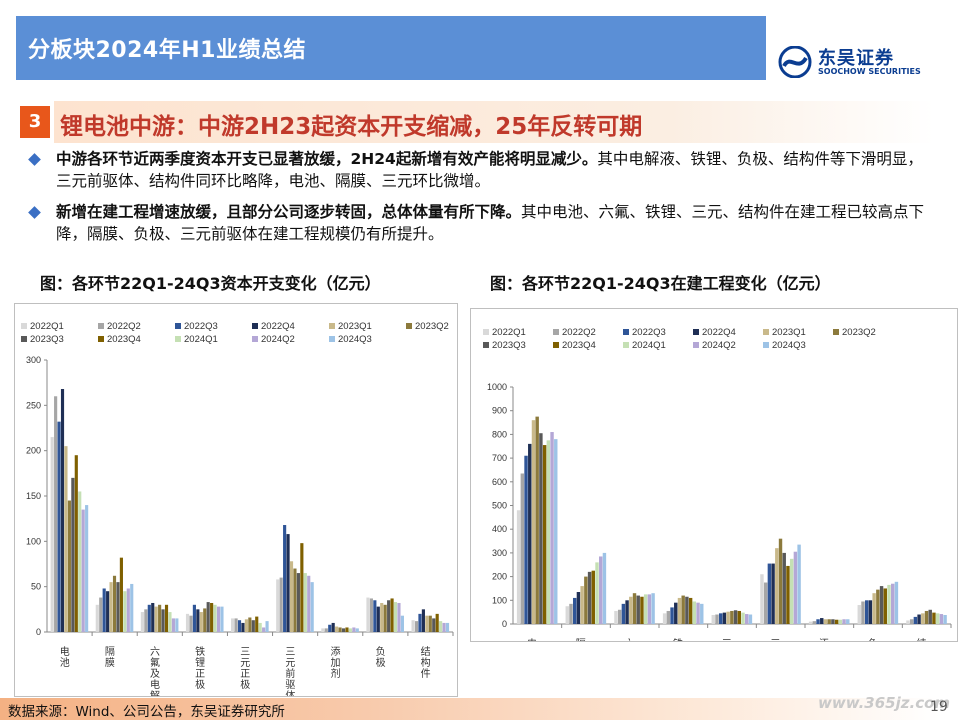 The width and height of the screenshot is (960, 720). I want to click on section-header: 锂电池中游：中游2H23起资本开支缩减，25年反转可期, so click(494, 122).